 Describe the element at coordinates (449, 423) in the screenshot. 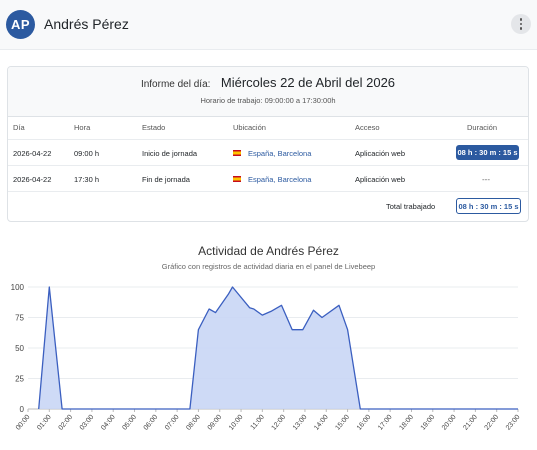

I see `x-tick-label: 20:00` at that location.